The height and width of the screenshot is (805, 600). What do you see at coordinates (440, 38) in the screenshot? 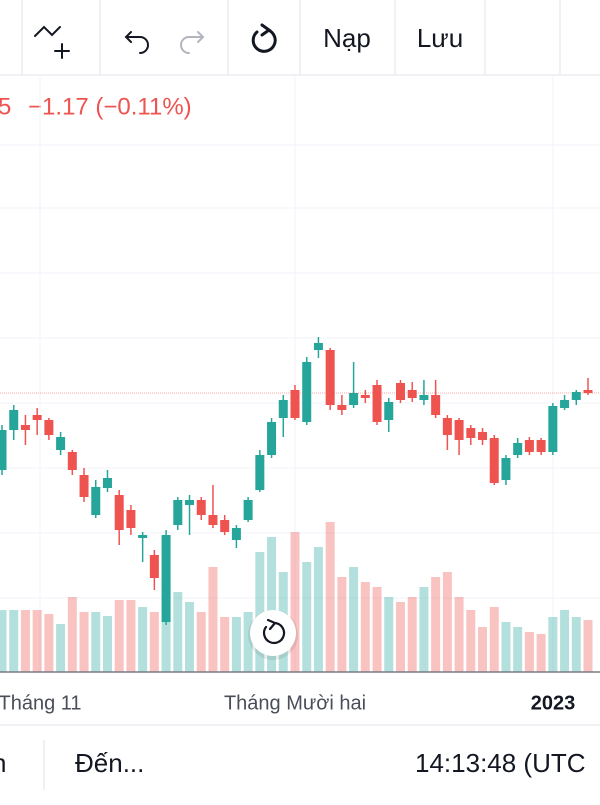
I see `save-button: Lưu` at bounding box center [440, 38].